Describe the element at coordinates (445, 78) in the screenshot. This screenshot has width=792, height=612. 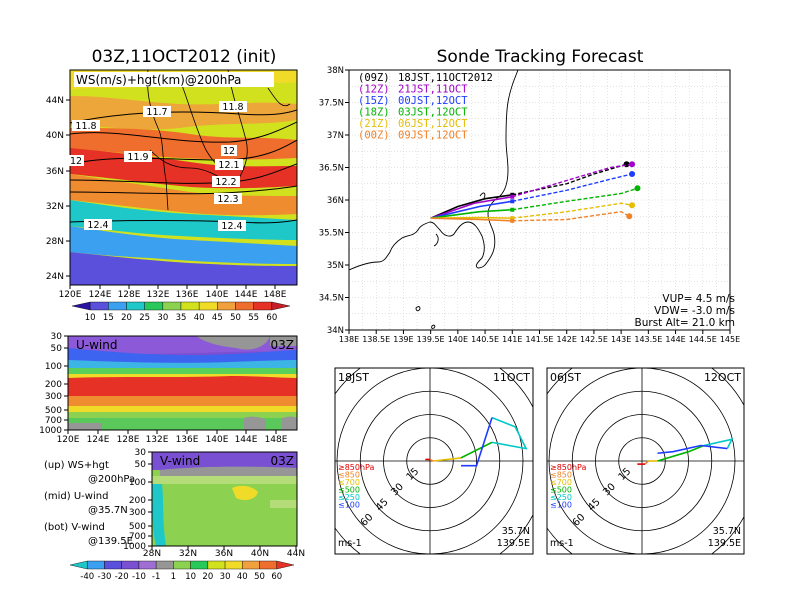
I see `legend-time: 18JST,11OCT2012` at that location.